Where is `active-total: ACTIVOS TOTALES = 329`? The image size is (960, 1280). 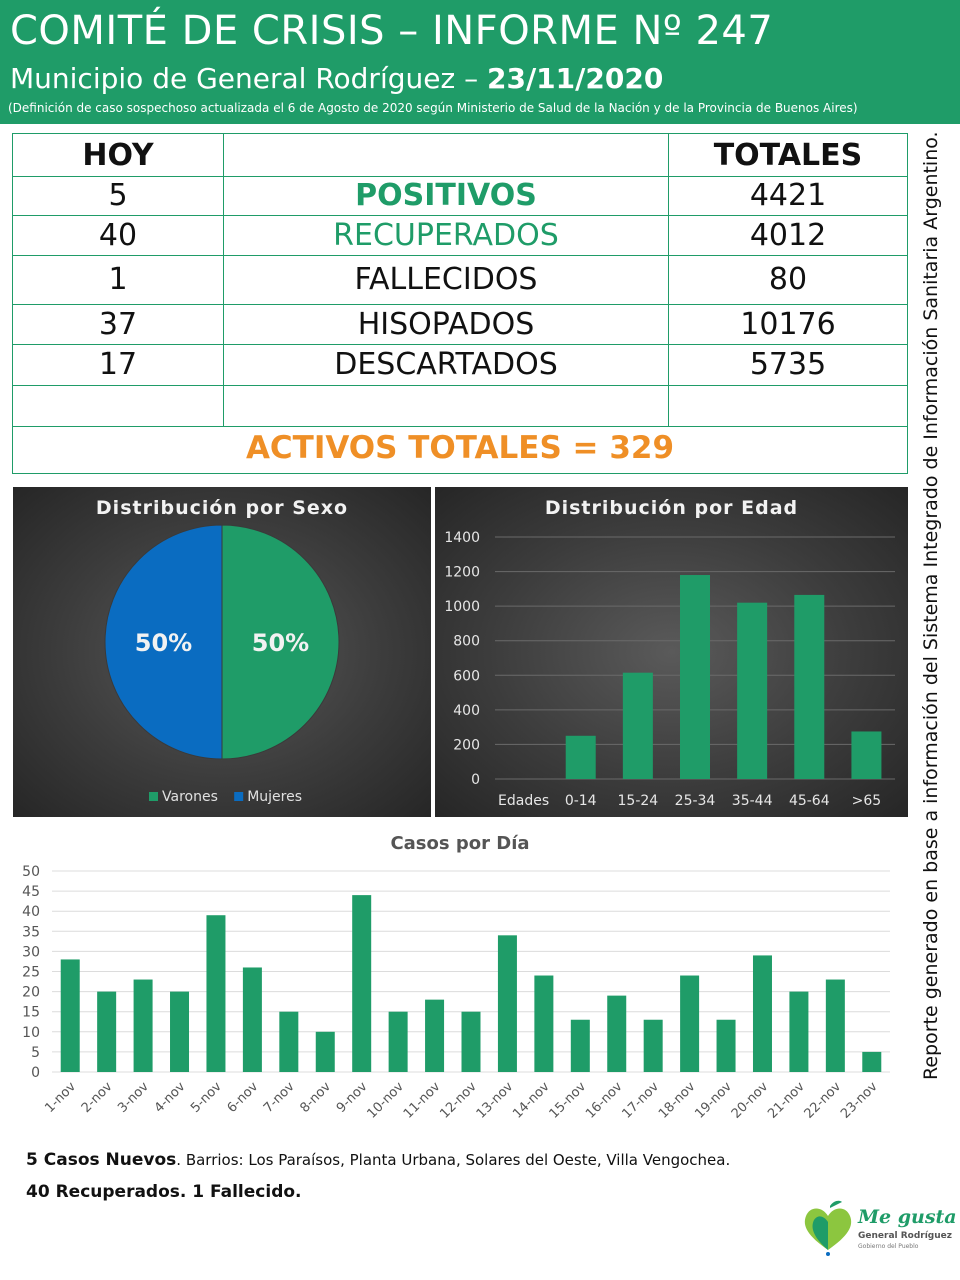
active-total: ACTIVOS TOTALES = 329 is located at coordinates (460, 448).